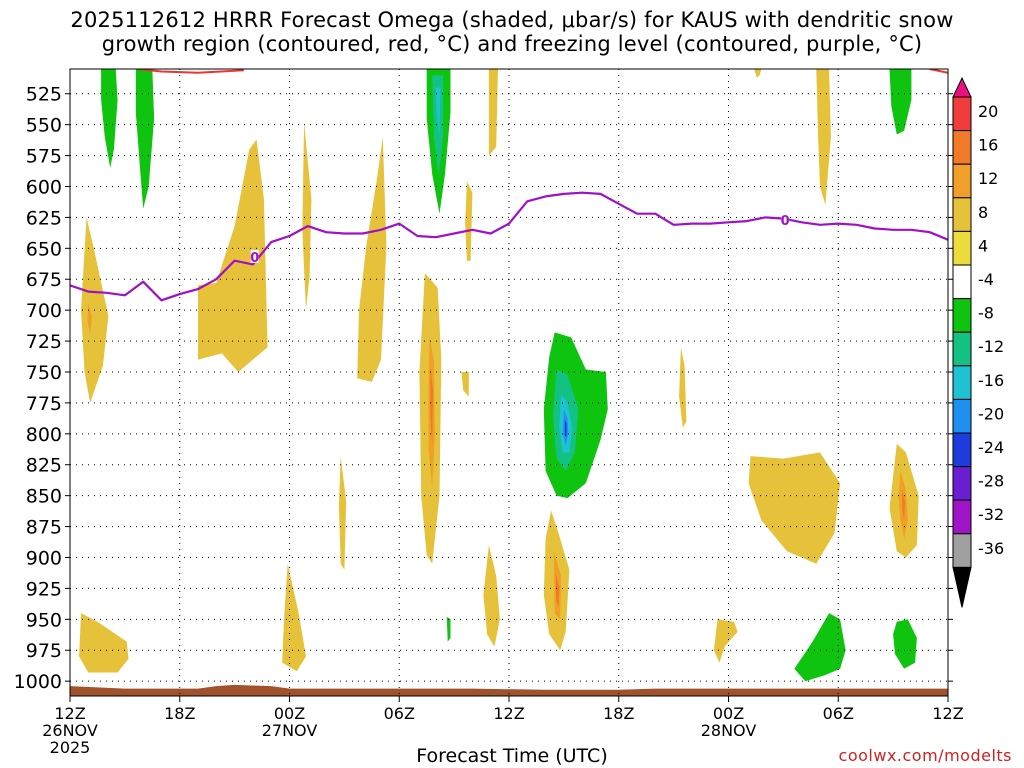  I want to click on colorbar-label: 20, so click(988, 111).